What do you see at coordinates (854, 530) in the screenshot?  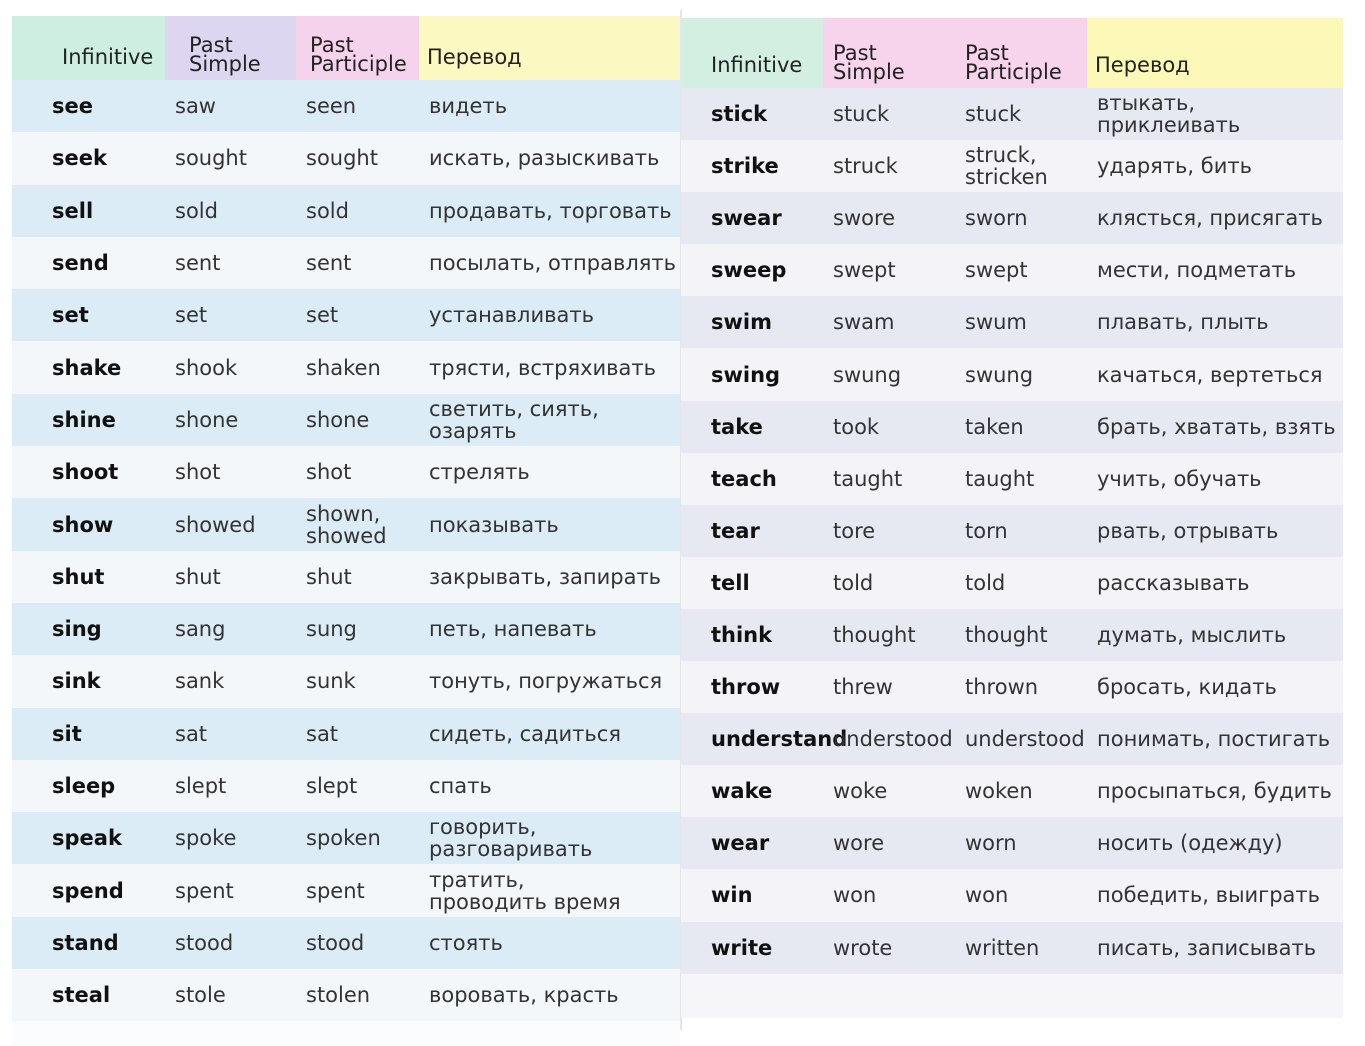 I see `verb-past-simple: tore` at bounding box center [854, 530].